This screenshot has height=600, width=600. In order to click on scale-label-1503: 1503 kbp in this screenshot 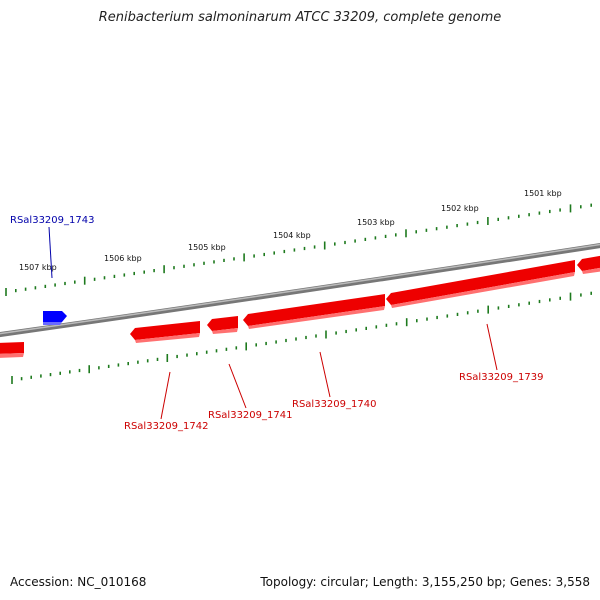, I will do `click(376, 222)`.